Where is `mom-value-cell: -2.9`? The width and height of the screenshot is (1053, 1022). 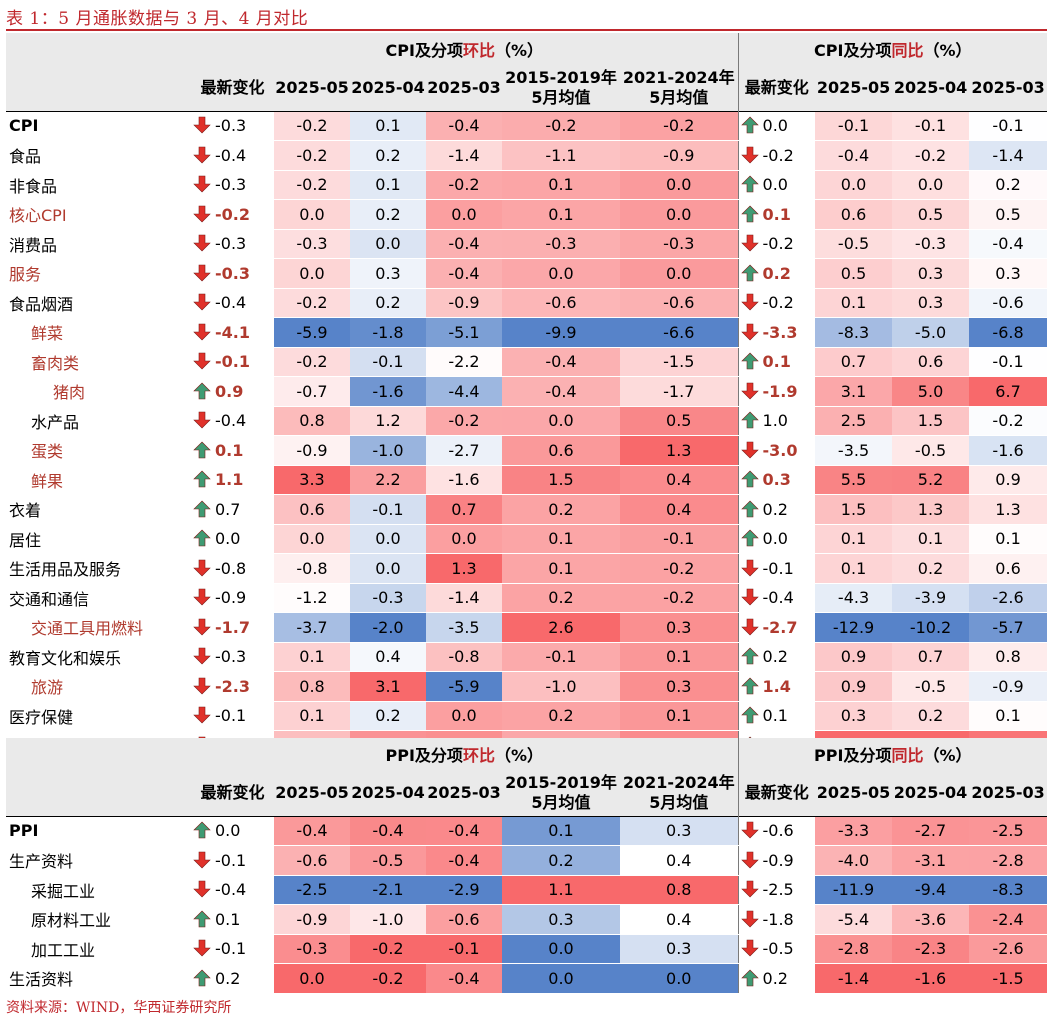 mom-value-cell: -2.9 is located at coordinates (464, 890).